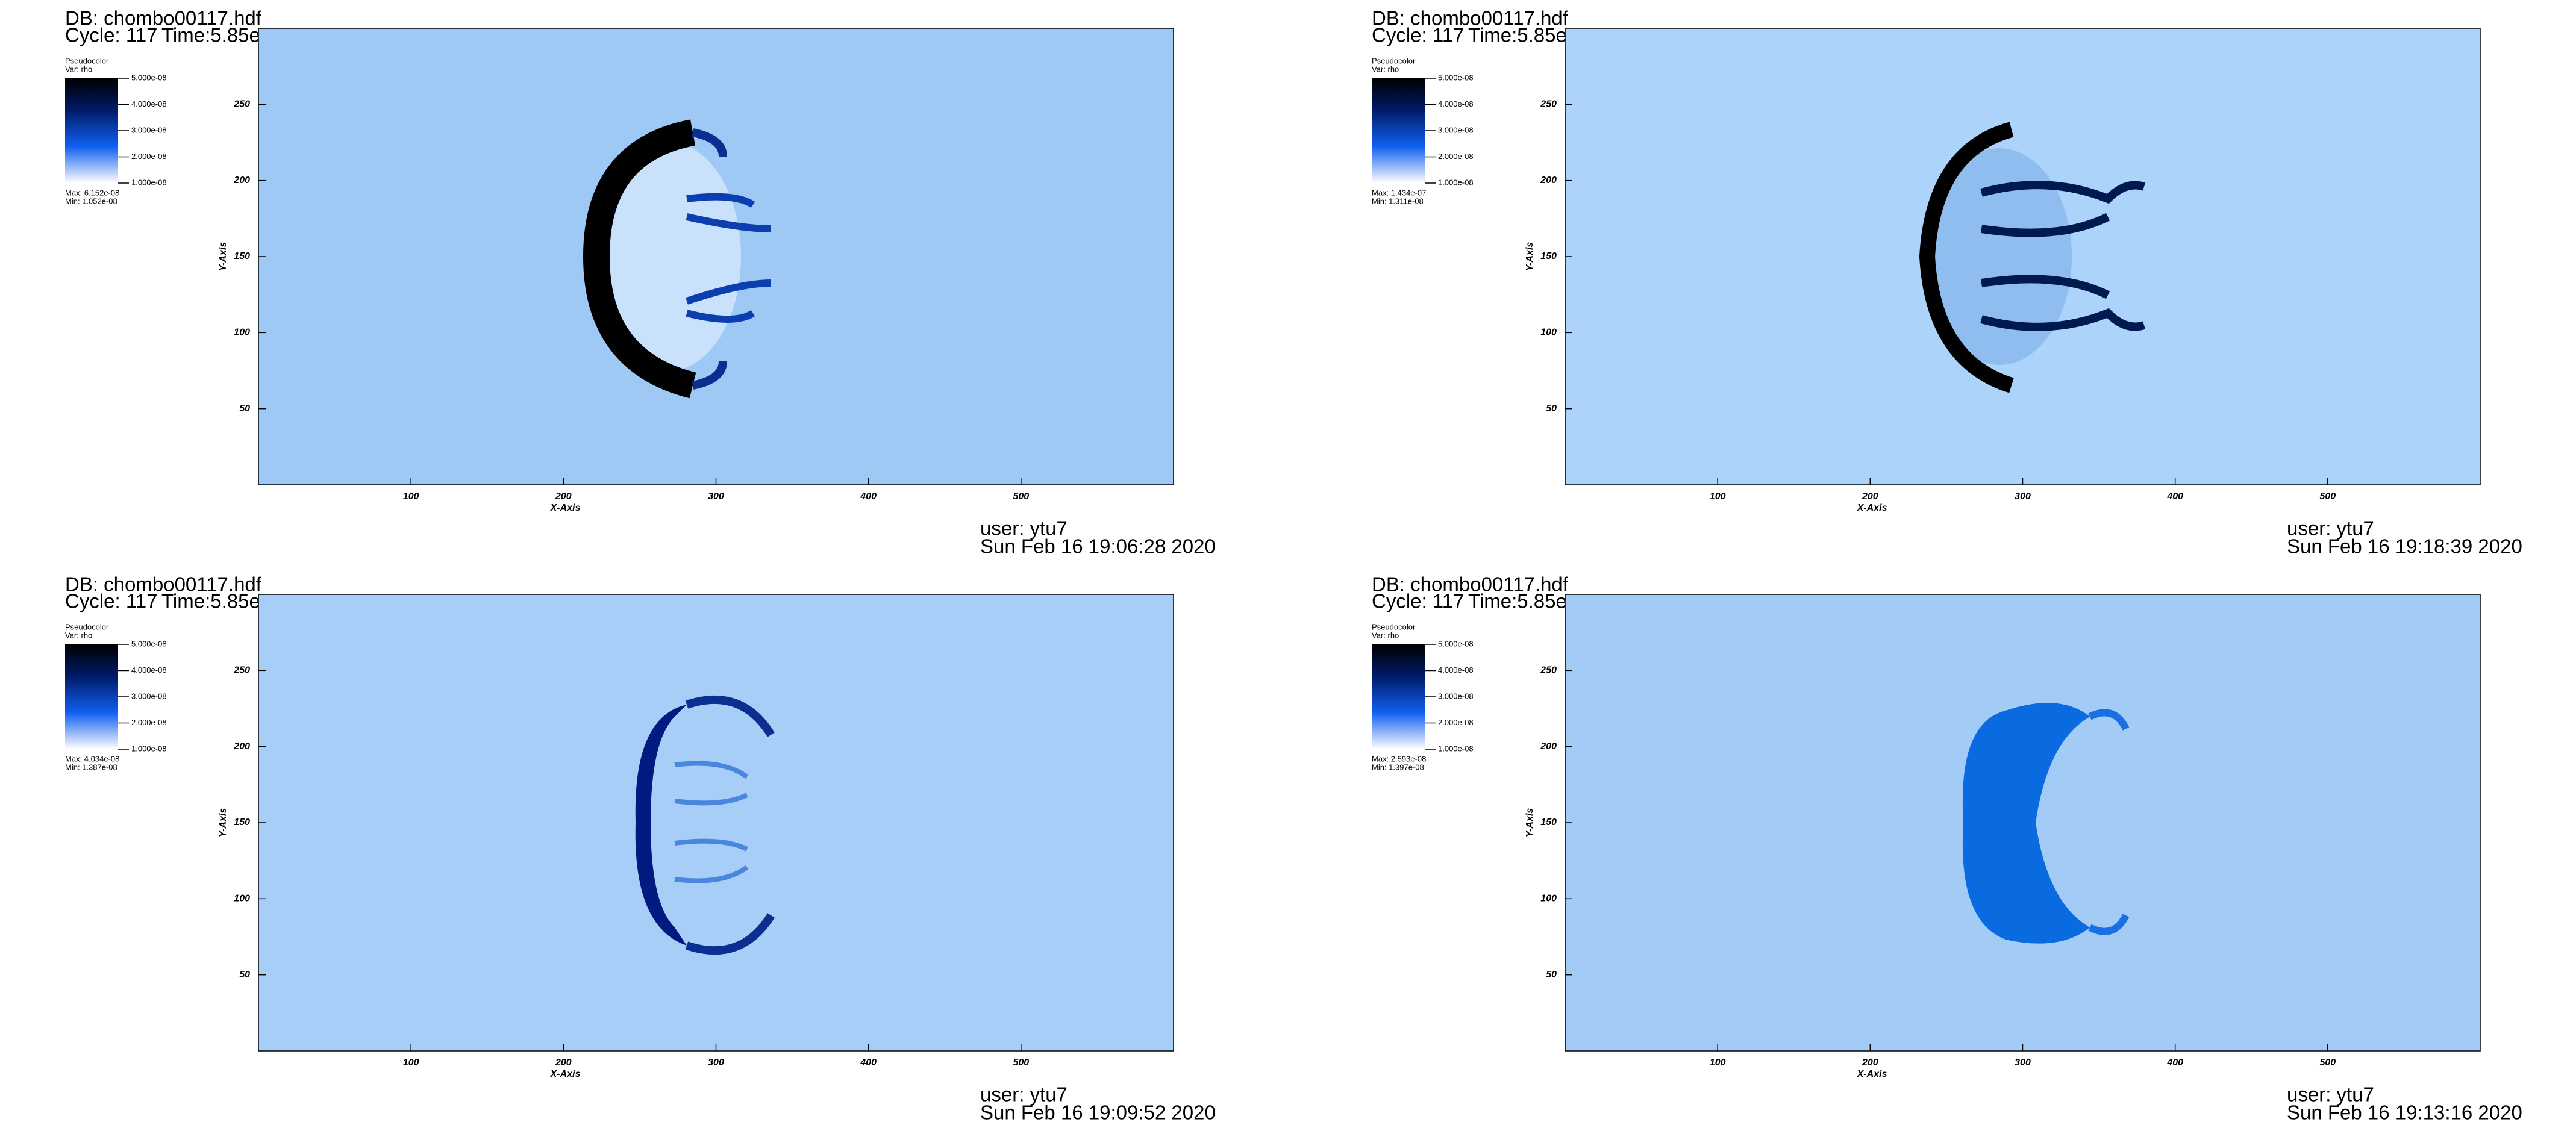 The image size is (2576, 1125). Describe the element at coordinates (92, 192) in the screenshot. I see `legend-max: Max: 6.152e-08` at that location.